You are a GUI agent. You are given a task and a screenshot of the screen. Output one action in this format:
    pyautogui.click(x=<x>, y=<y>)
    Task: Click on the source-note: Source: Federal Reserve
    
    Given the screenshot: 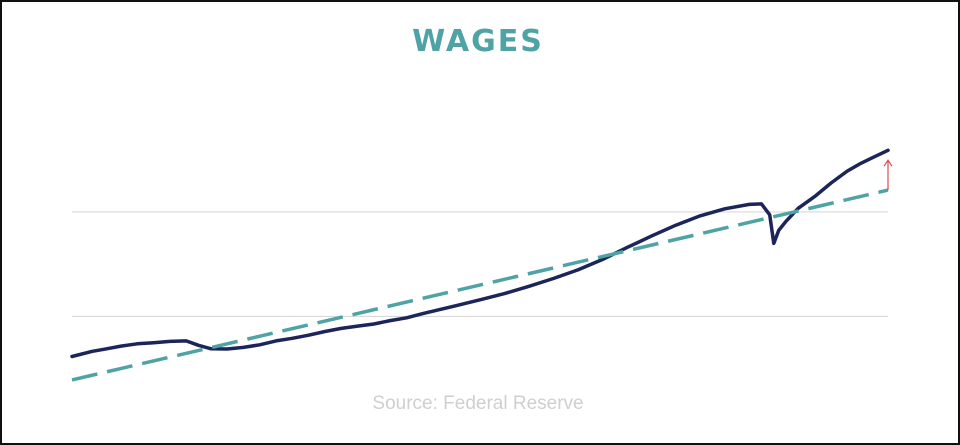 What is the action you would take?
    pyautogui.click(x=478, y=403)
    